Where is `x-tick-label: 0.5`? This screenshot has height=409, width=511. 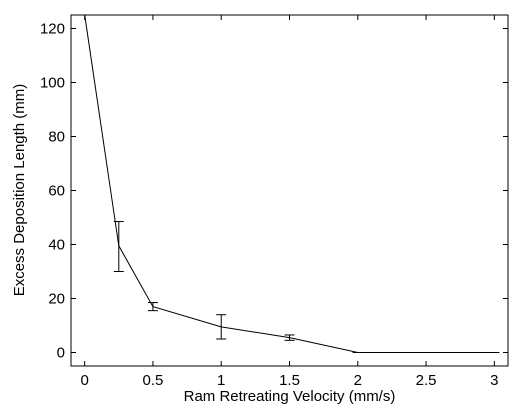 x-tick-label: 0.5 is located at coordinates (153, 380).